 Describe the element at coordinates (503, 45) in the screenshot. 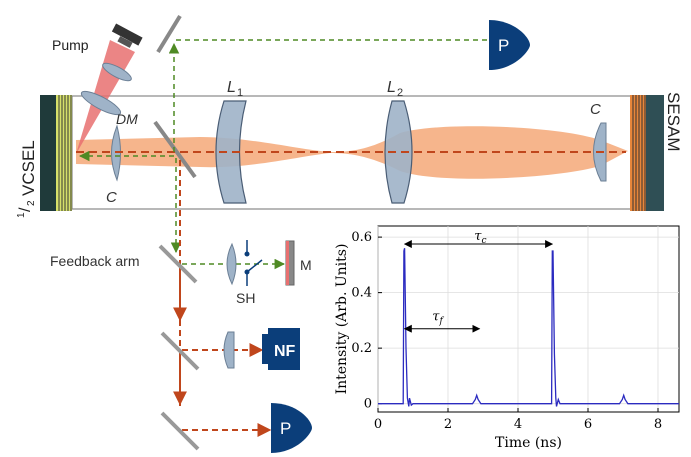

I see `p-top-label: P` at that location.